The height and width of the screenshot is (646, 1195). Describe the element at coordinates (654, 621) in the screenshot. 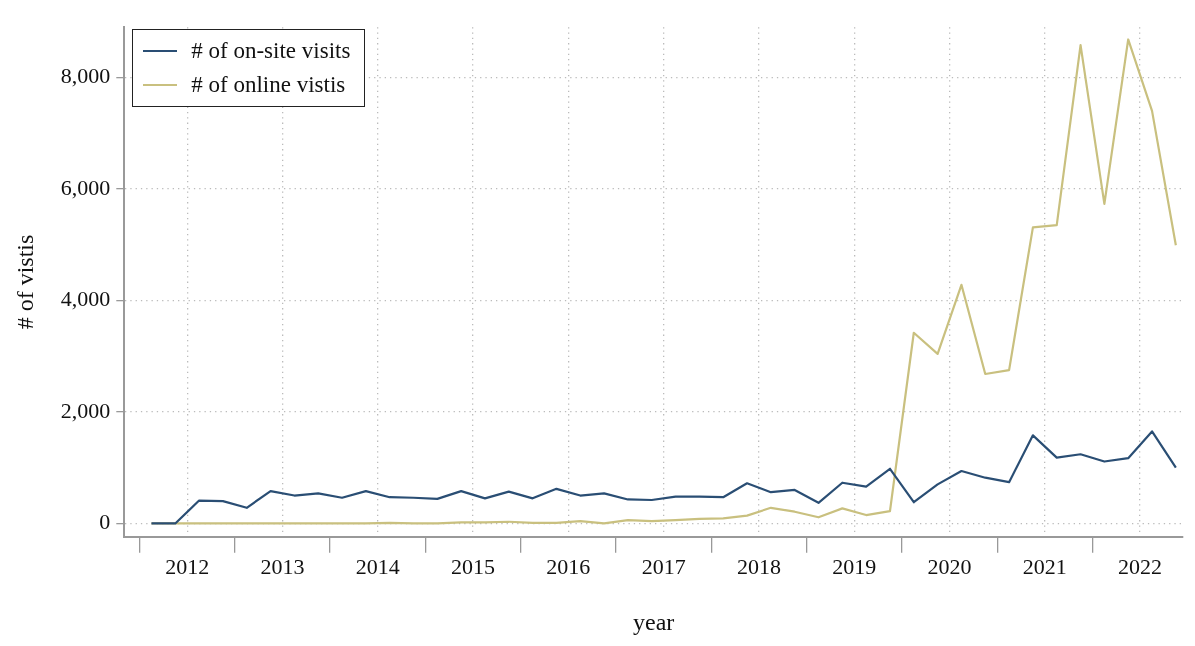

I see `x-axis-title: year` at that location.